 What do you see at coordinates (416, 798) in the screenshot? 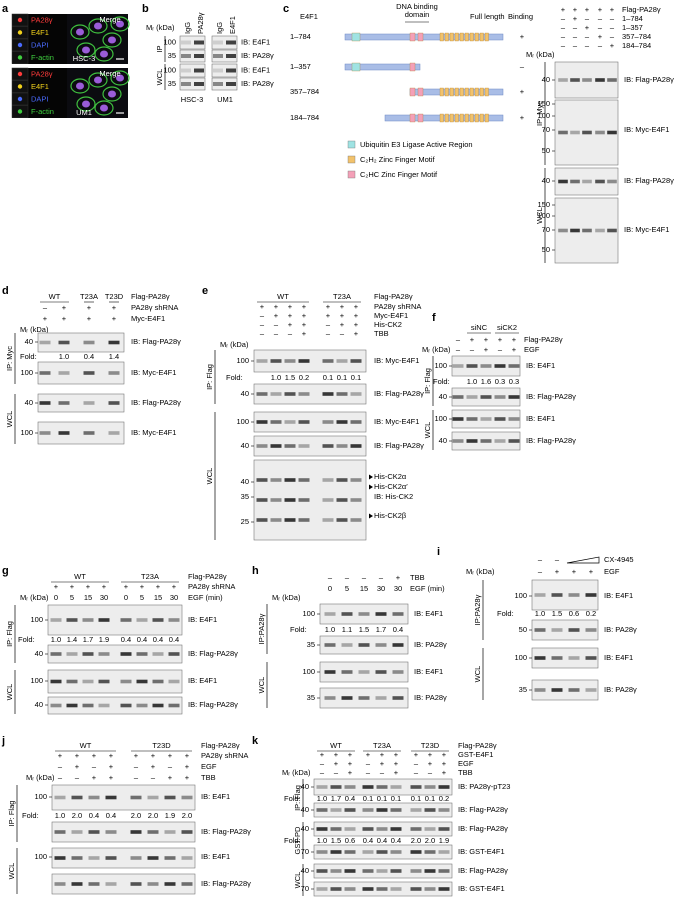
I see `fold-value: 0.1` at bounding box center [416, 798].